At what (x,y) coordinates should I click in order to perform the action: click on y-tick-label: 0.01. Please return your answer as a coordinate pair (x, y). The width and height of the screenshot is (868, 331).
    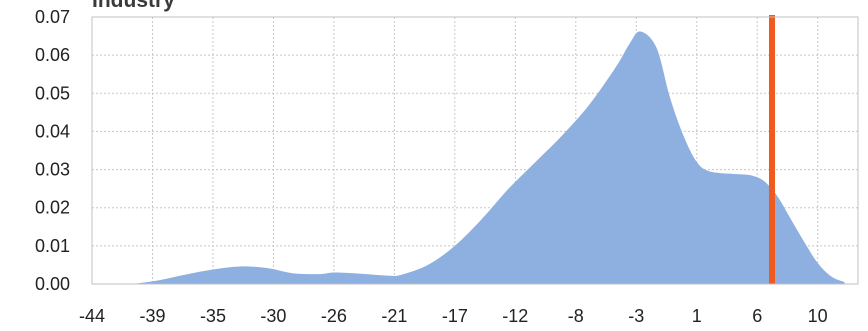
    Looking at the image, I should click on (52, 246).